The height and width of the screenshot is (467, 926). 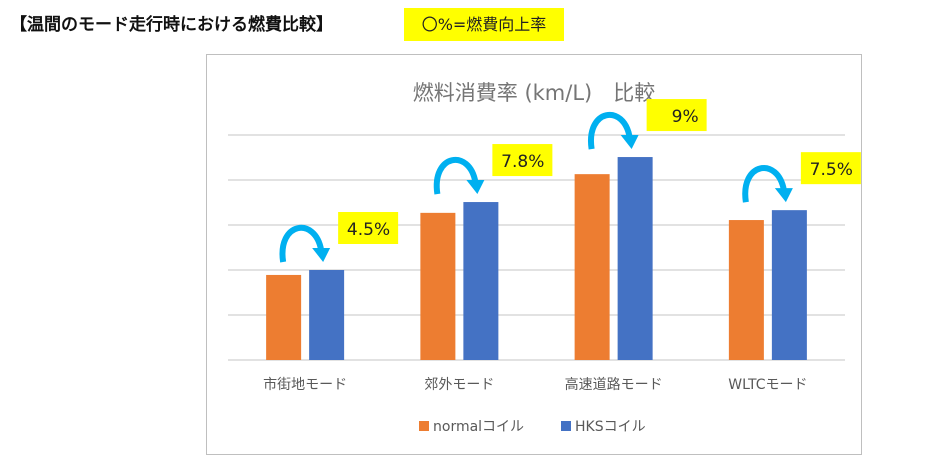 I want to click on improvement-label: 4.5%, so click(x=368, y=230).